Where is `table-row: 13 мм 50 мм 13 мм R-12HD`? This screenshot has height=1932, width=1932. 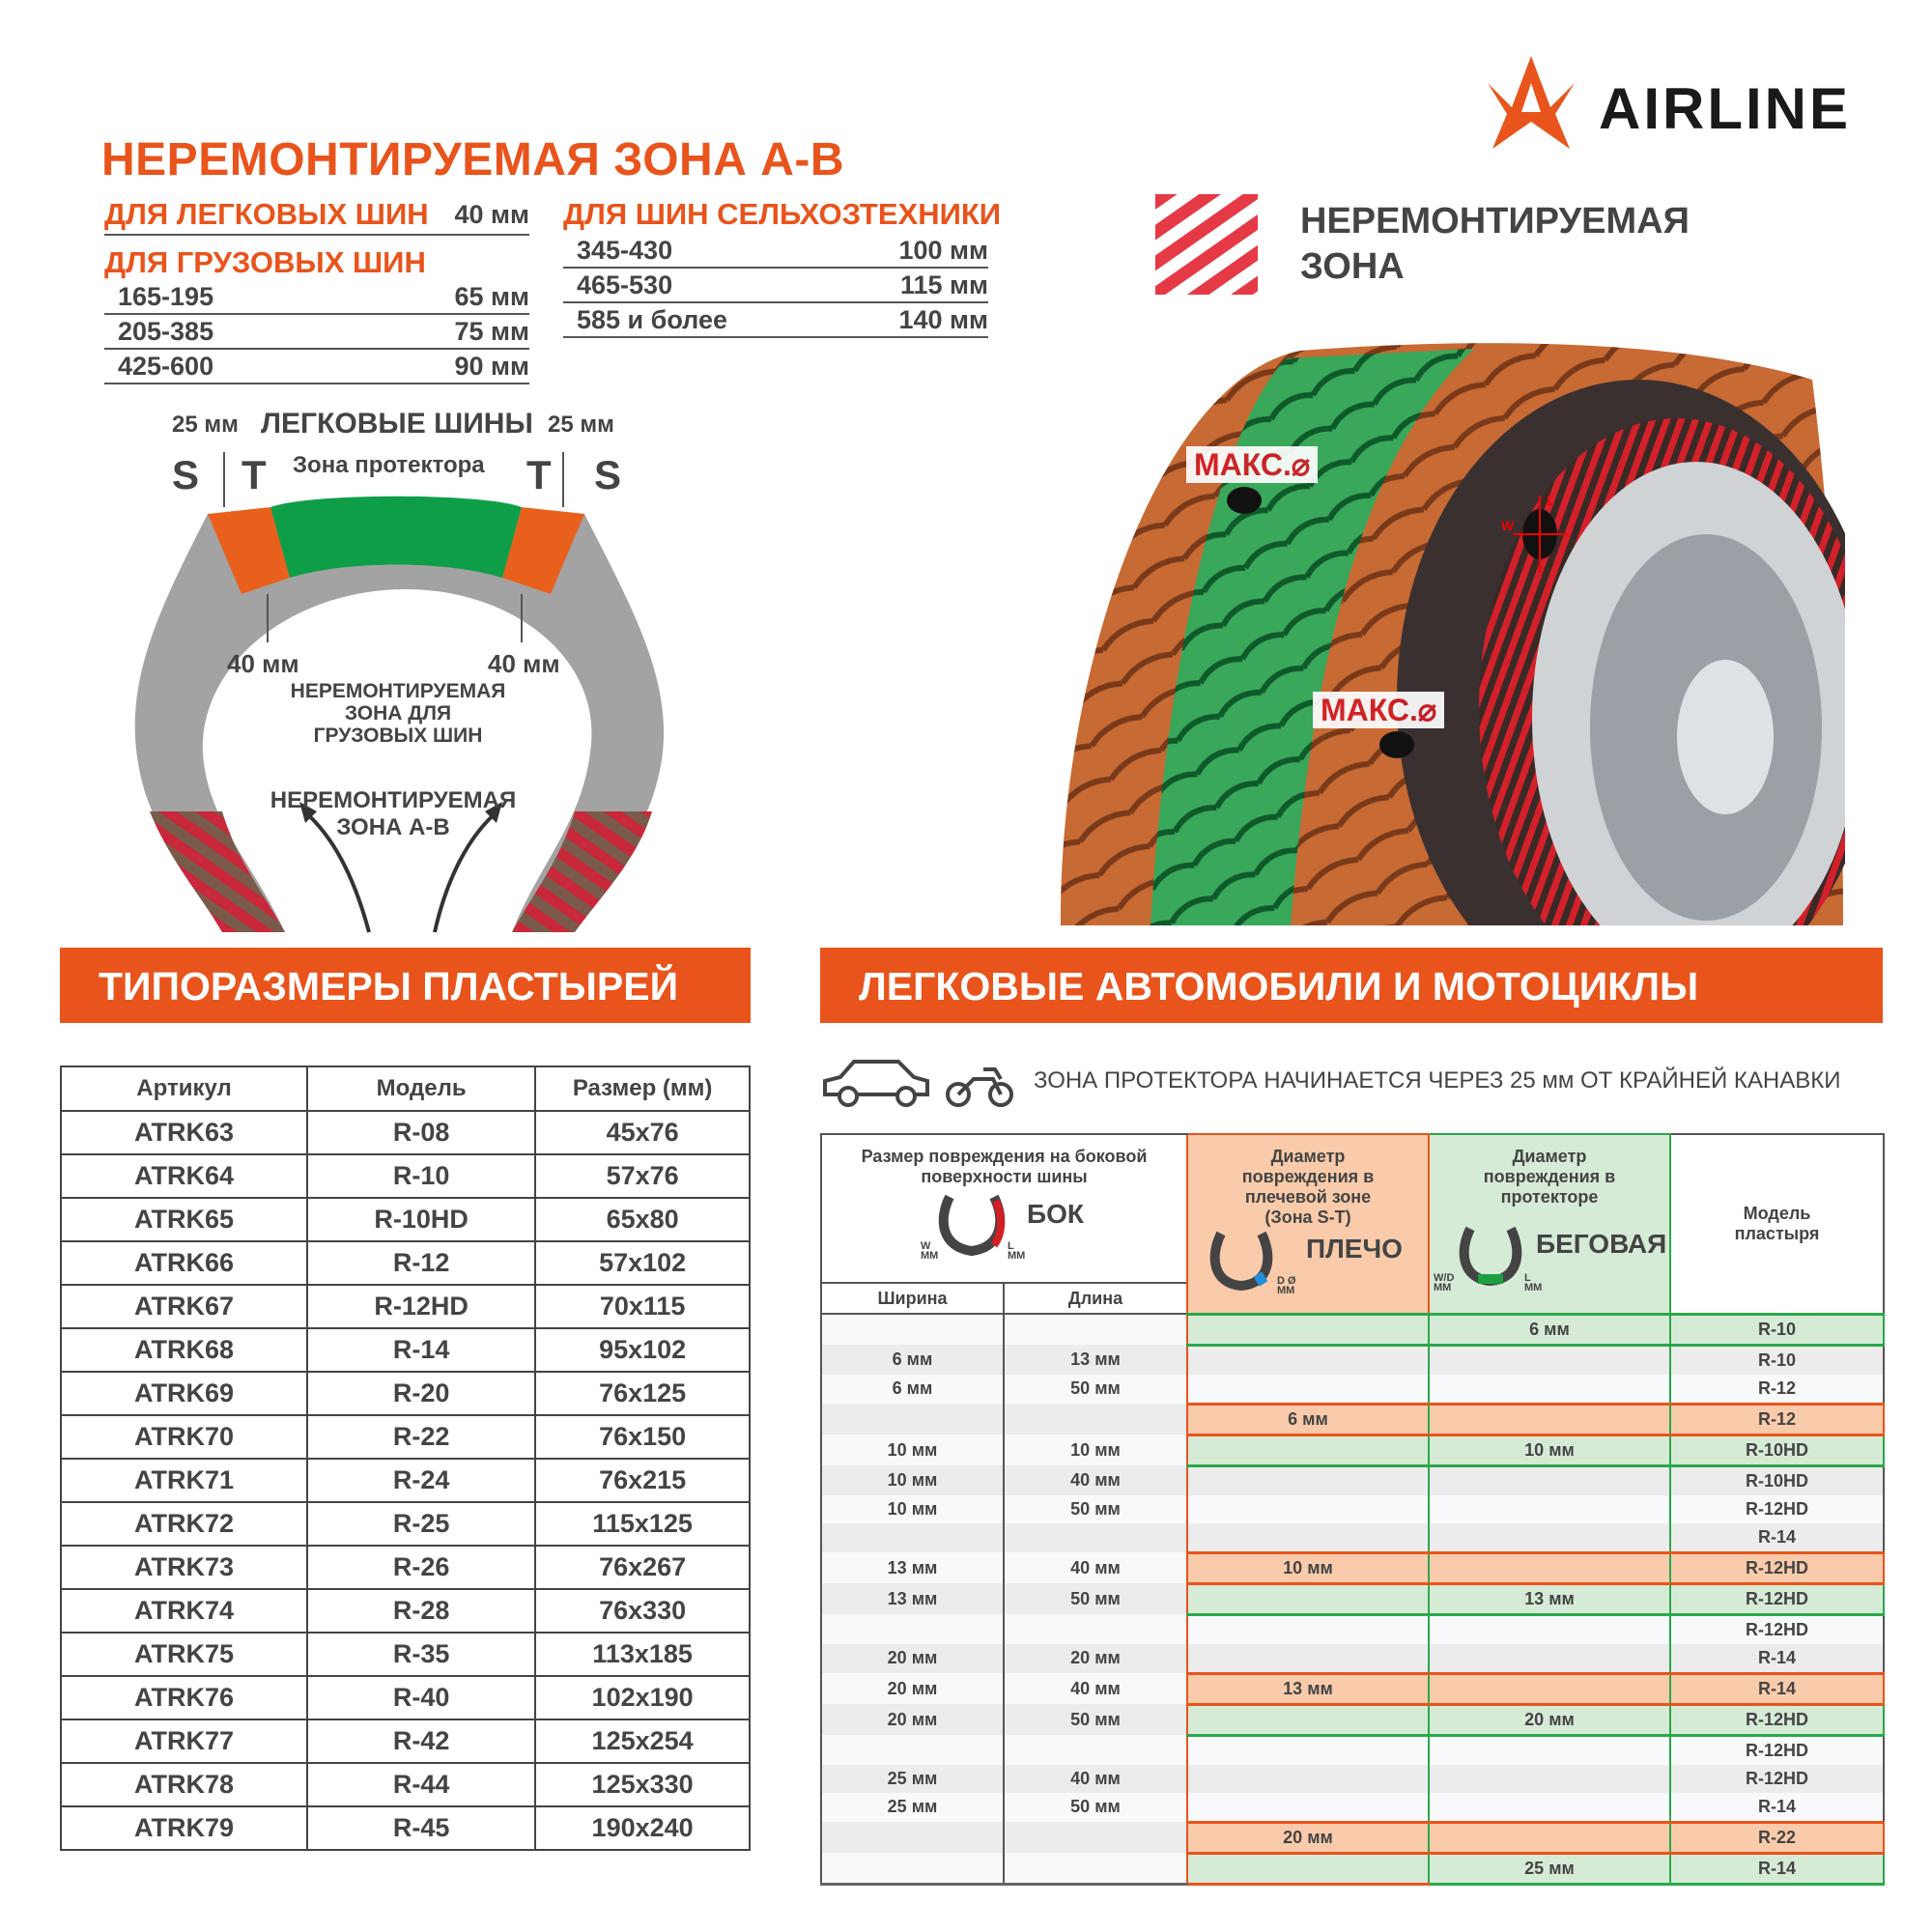 table-row: 13 мм 50 мм 13 мм R-12HD is located at coordinates (1352, 1598).